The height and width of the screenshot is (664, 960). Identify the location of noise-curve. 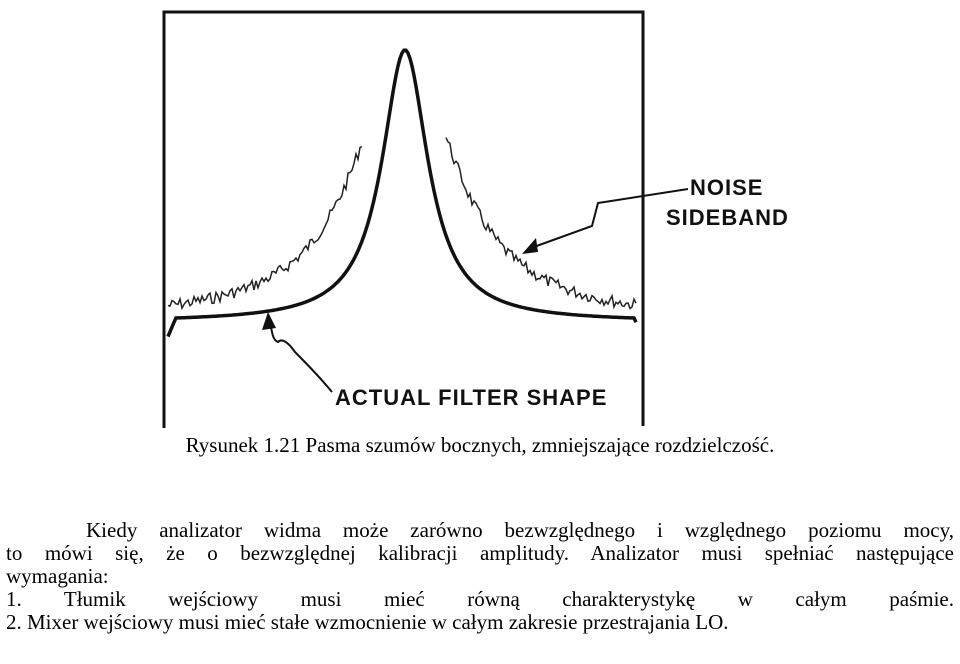
(402, 224).